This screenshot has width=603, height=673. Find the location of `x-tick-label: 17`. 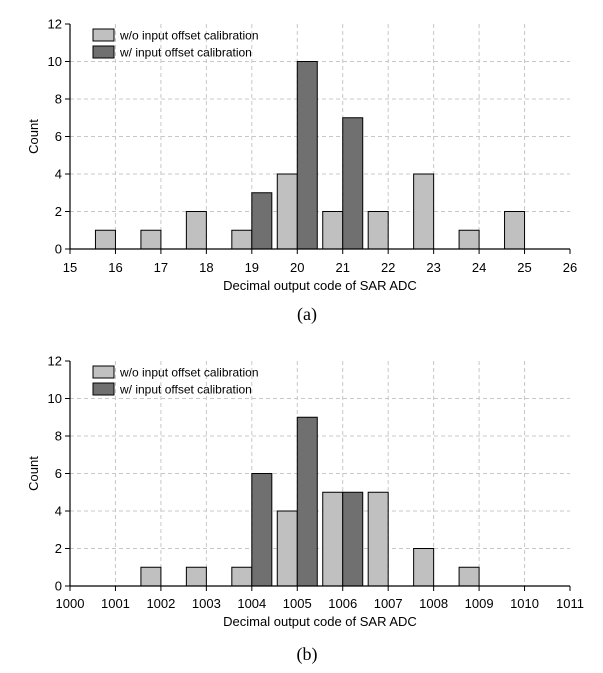

x-tick-label: 17 is located at coordinates (161, 267).